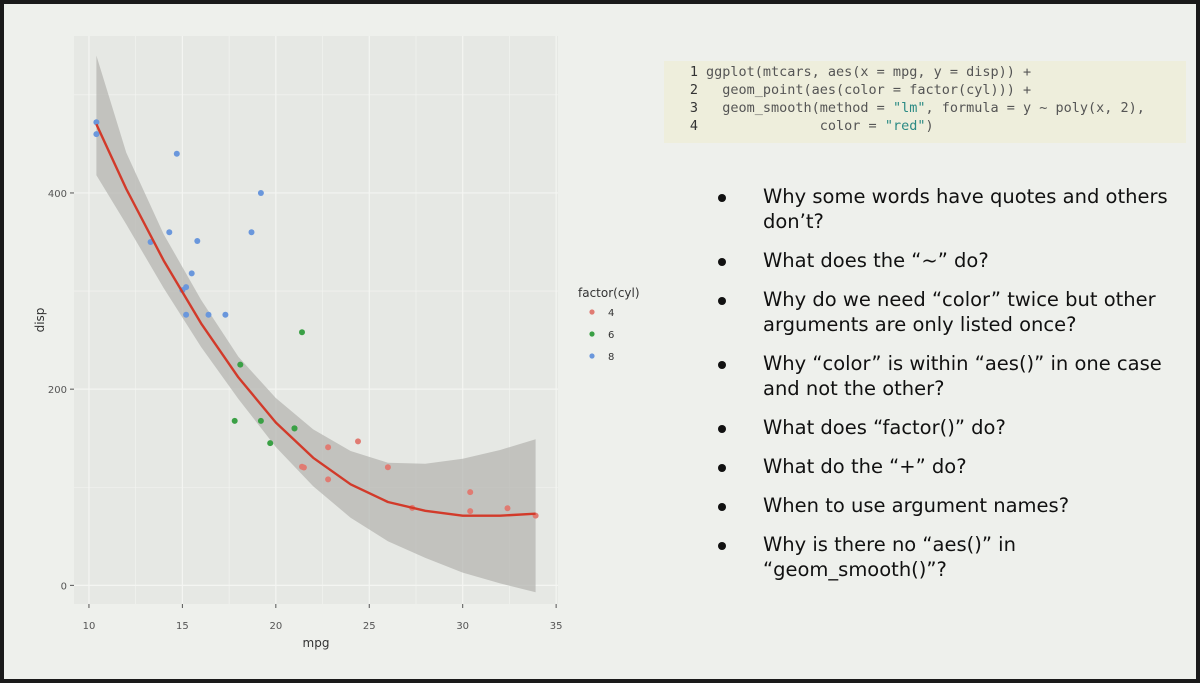 The image size is (1200, 683). What do you see at coordinates (905, 126) in the screenshot?
I see `code-string: "red"` at bounding box center [905, 126].